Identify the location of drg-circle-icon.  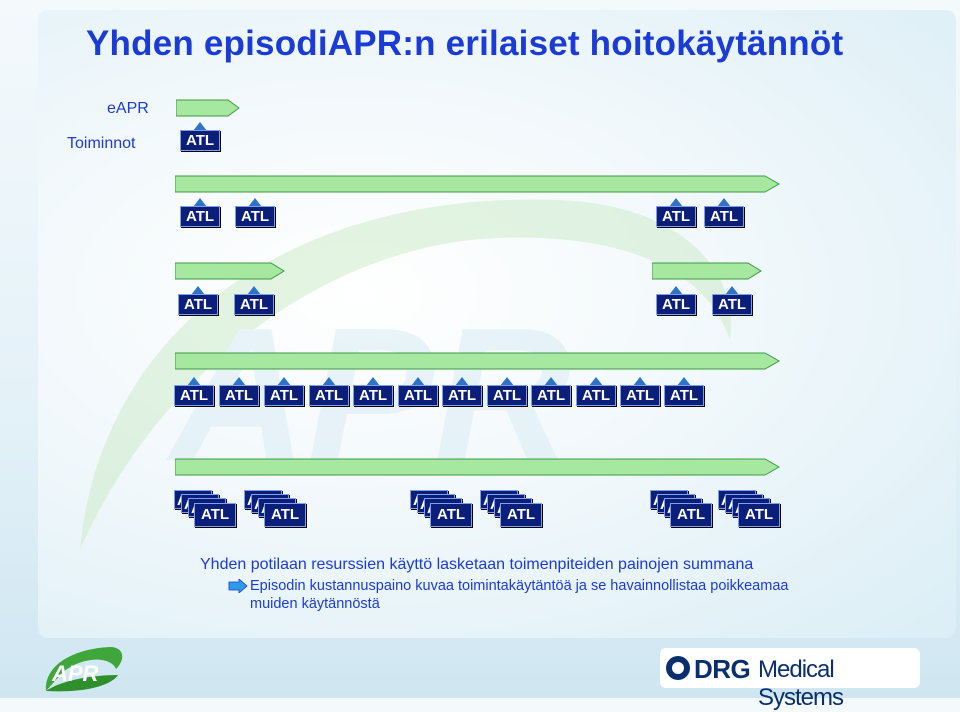
(678, 668).